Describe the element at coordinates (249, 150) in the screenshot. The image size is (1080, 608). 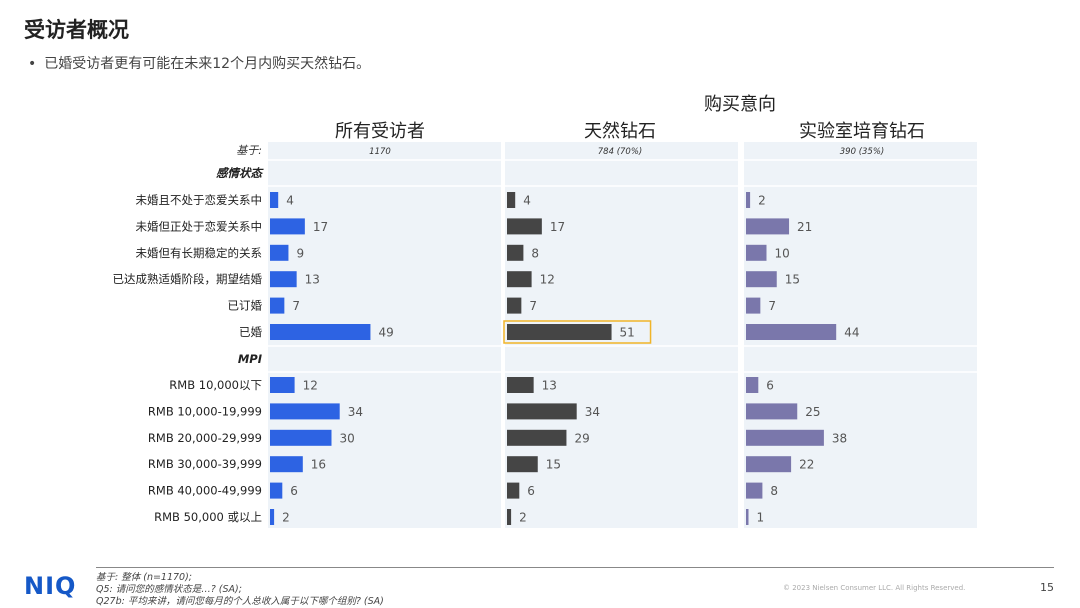
I see `base-label: 基于:` at that location.